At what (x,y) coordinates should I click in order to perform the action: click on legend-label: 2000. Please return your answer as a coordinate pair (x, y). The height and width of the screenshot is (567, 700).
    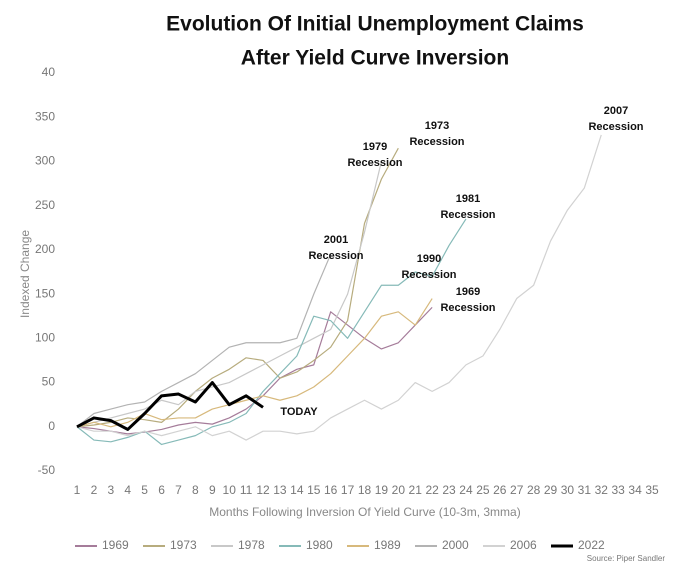
    Looking at the image, I should click on (455, 545).